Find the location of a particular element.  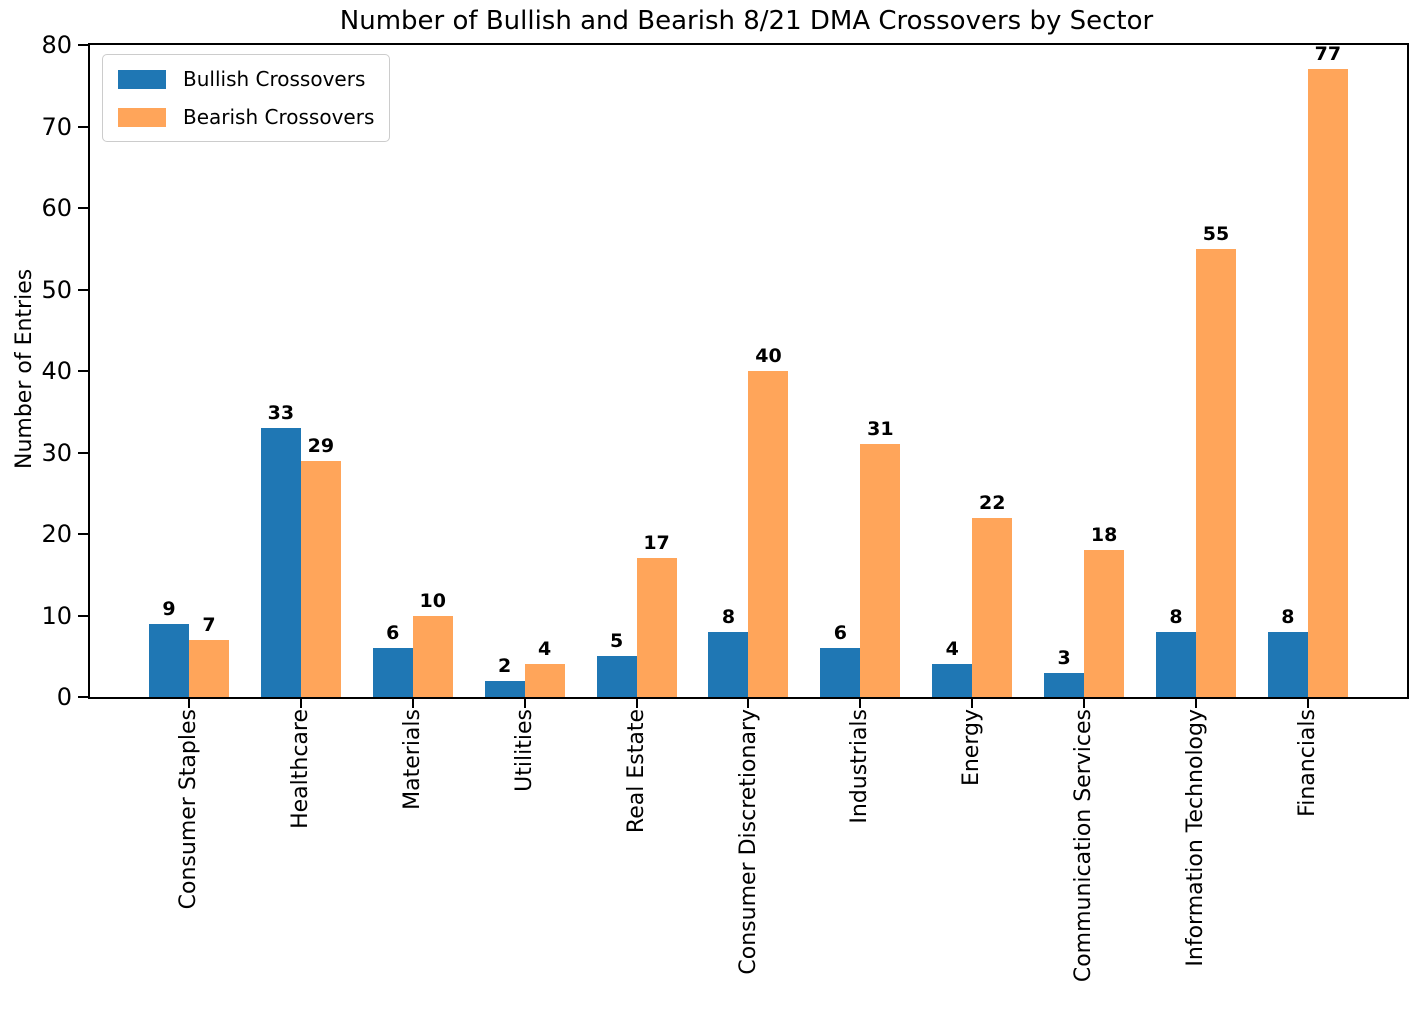

value-label-bearish-crossovers-consumer-discretionary: 40 is located at coordinates (768, 356).